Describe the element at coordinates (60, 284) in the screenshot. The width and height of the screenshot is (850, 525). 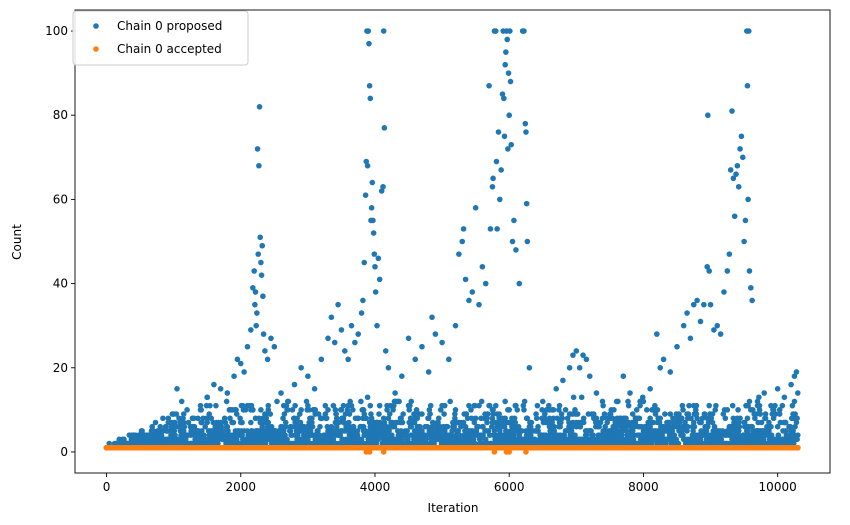
I see `y-tick-label: 40` at that location.